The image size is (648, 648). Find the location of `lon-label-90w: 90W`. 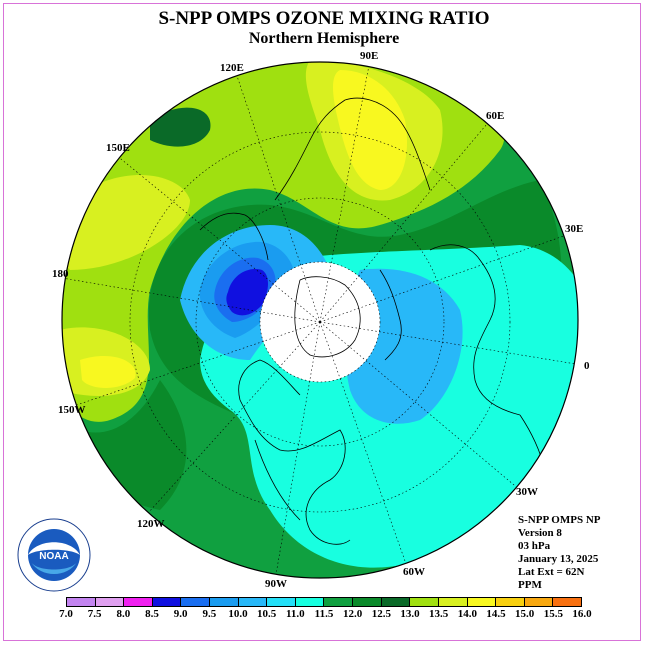

lon-label-90w: 90W is located at coordinates (276, 584).